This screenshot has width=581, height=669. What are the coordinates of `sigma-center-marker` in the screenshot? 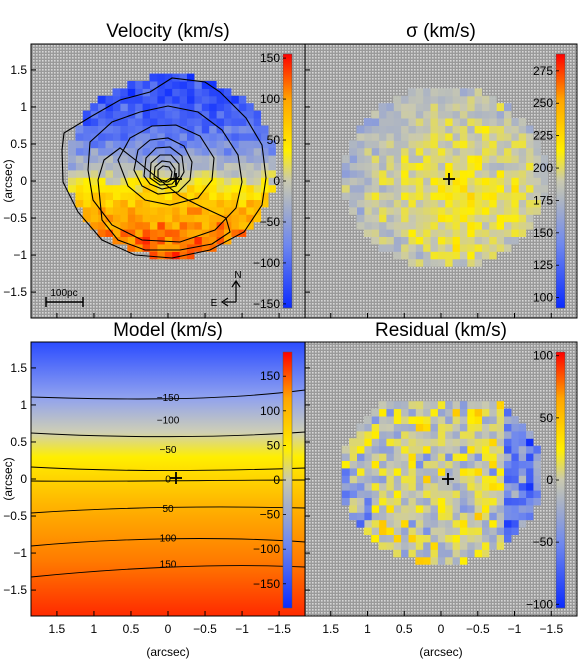 It's located at (449, 179).